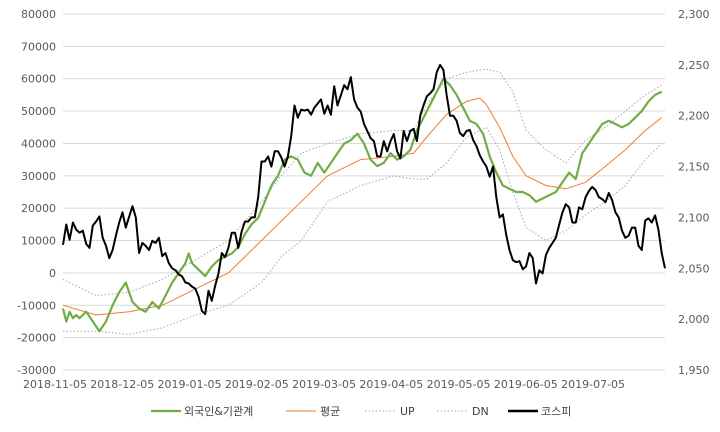  What do you see at coordinates (694, 14) in the screenshot?
I see `right-tick-label: 2,300` at bounding box center [694, 14].